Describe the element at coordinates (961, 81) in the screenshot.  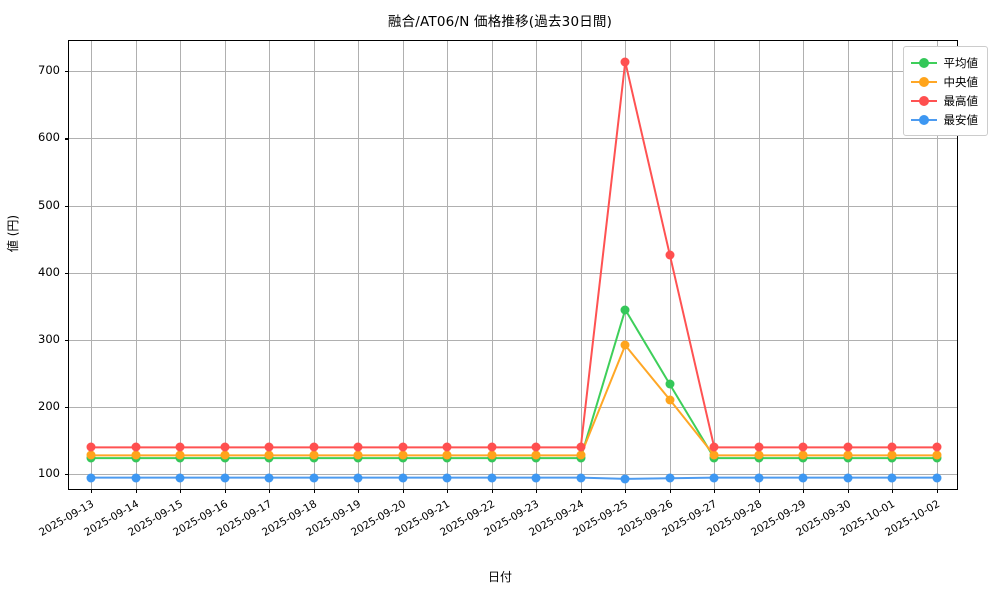
I see `legend-label: 中央値` at that location.